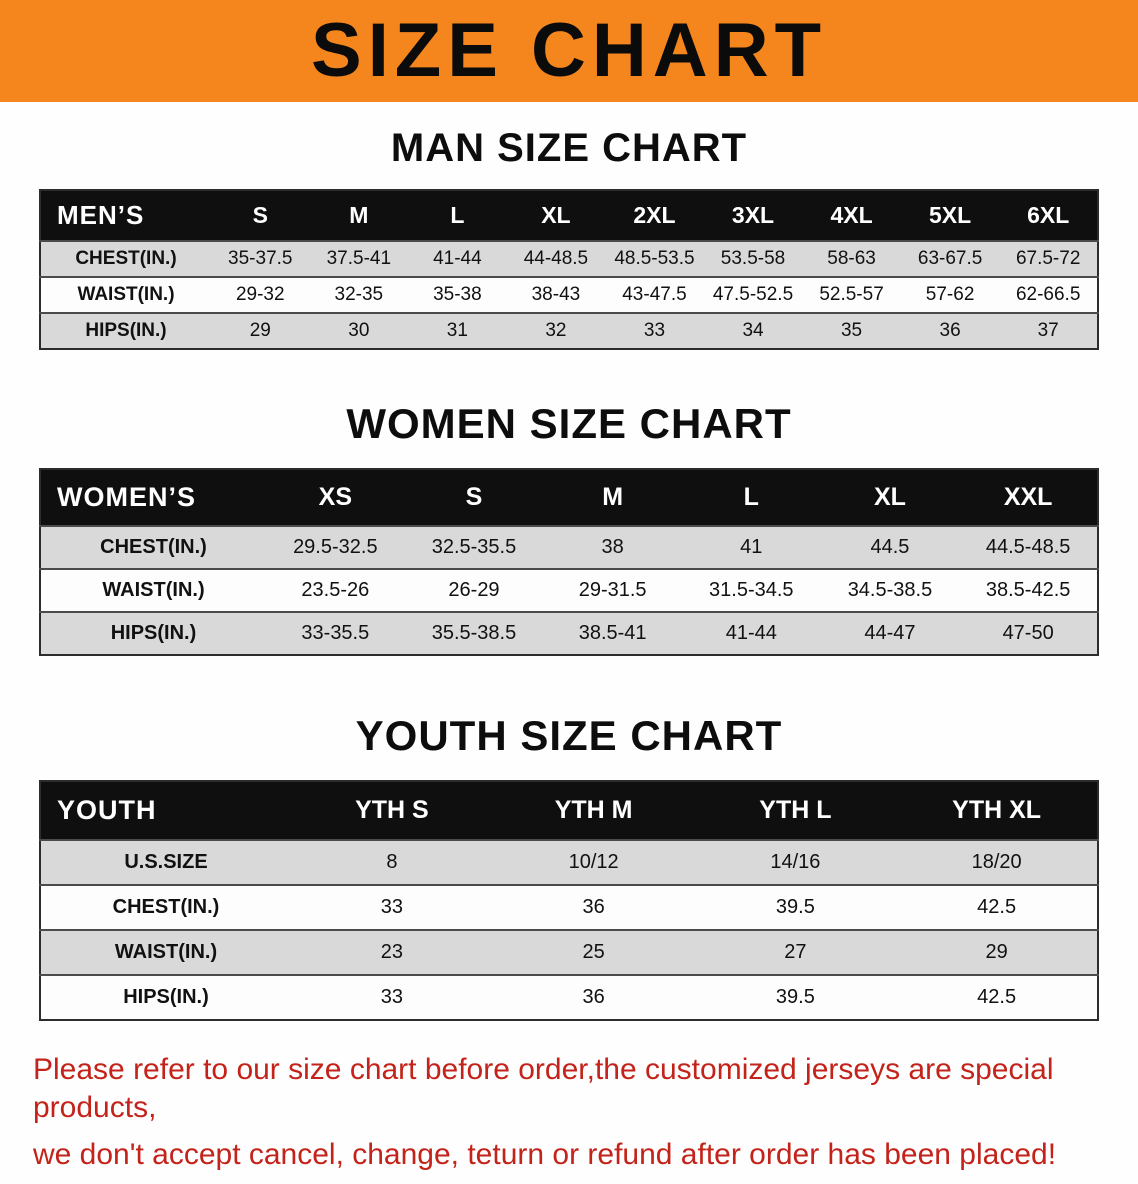  I want to click on header-row: YOUTH YTH S YTH M YTH L YTH XL, so click(569, 810).